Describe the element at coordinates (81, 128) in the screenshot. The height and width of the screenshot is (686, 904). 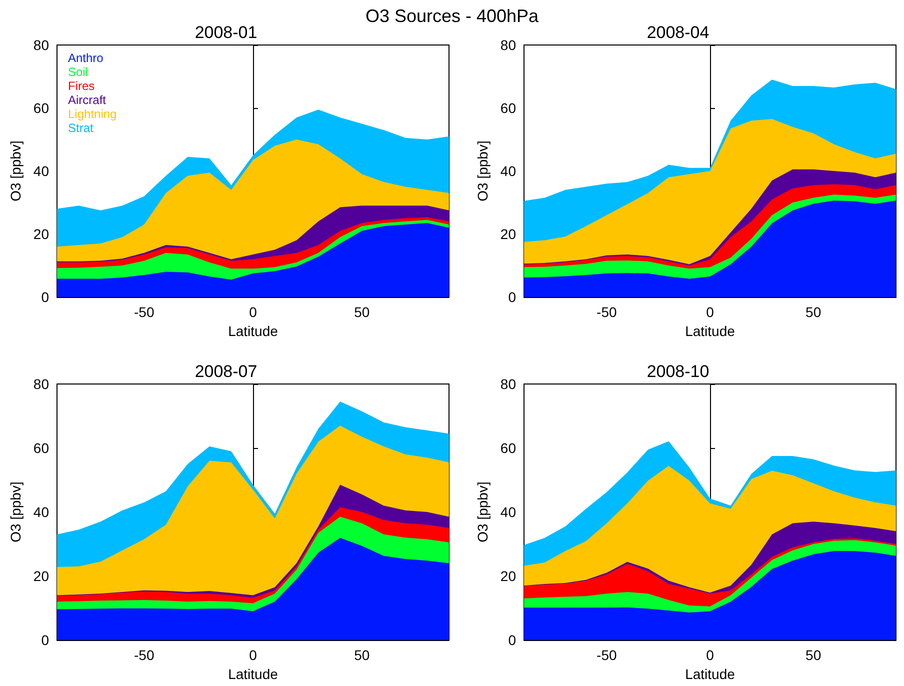
I see `text: Strat` at that location.